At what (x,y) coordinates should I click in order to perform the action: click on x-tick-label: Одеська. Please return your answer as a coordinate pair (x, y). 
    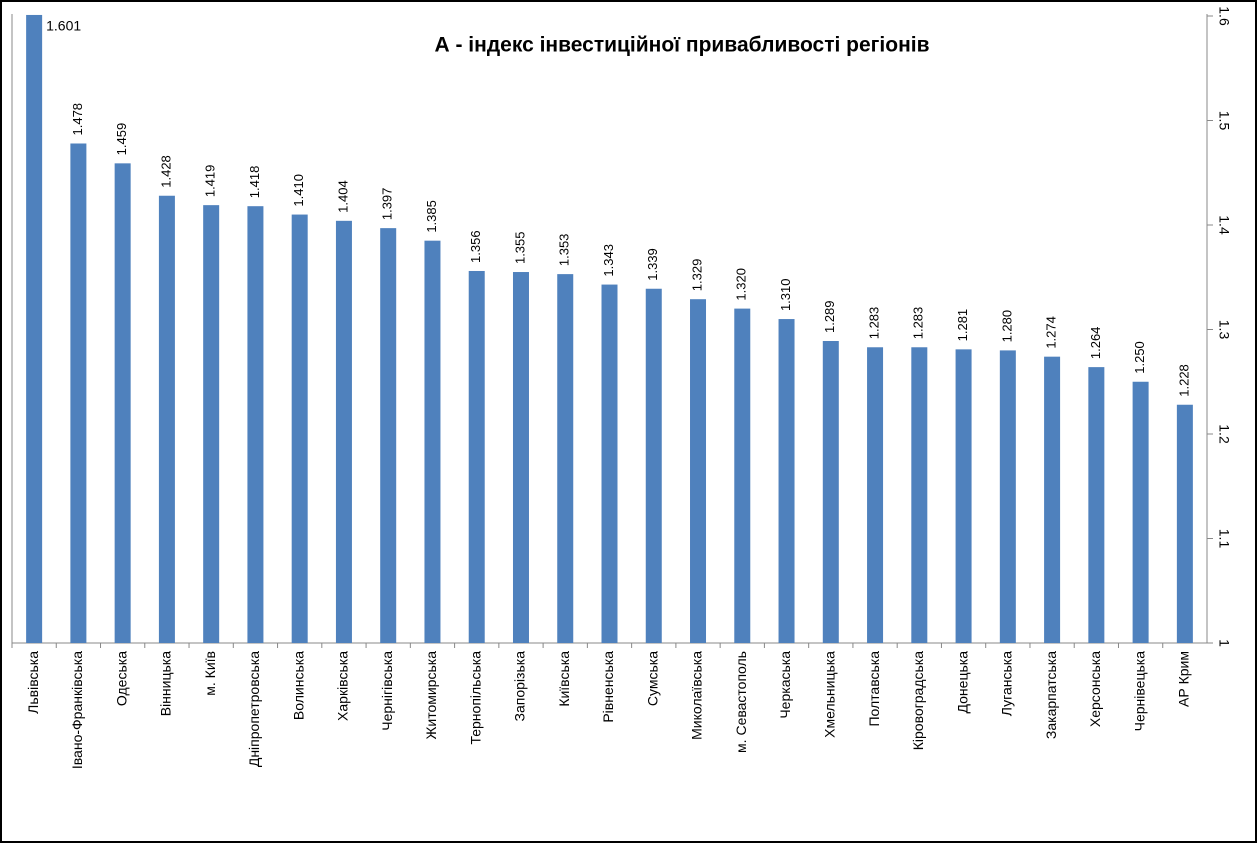
    Looking at the image, I should click on (121, 678).